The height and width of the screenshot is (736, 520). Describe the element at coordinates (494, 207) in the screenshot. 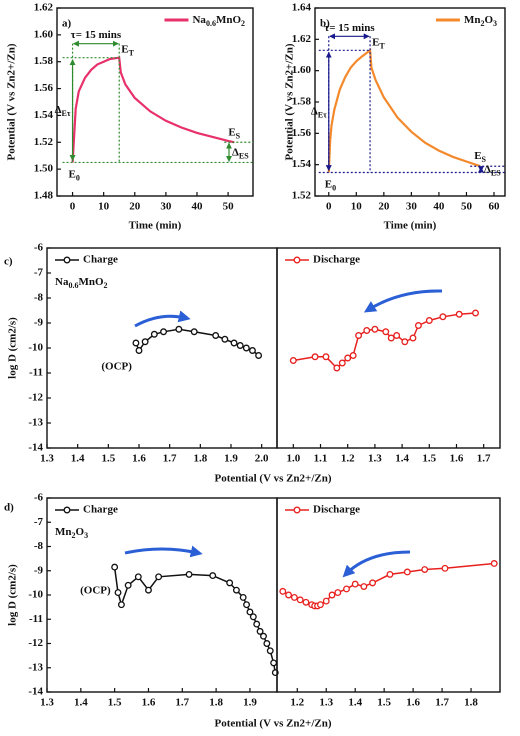

I see `x-tick-label: 60` at that location.